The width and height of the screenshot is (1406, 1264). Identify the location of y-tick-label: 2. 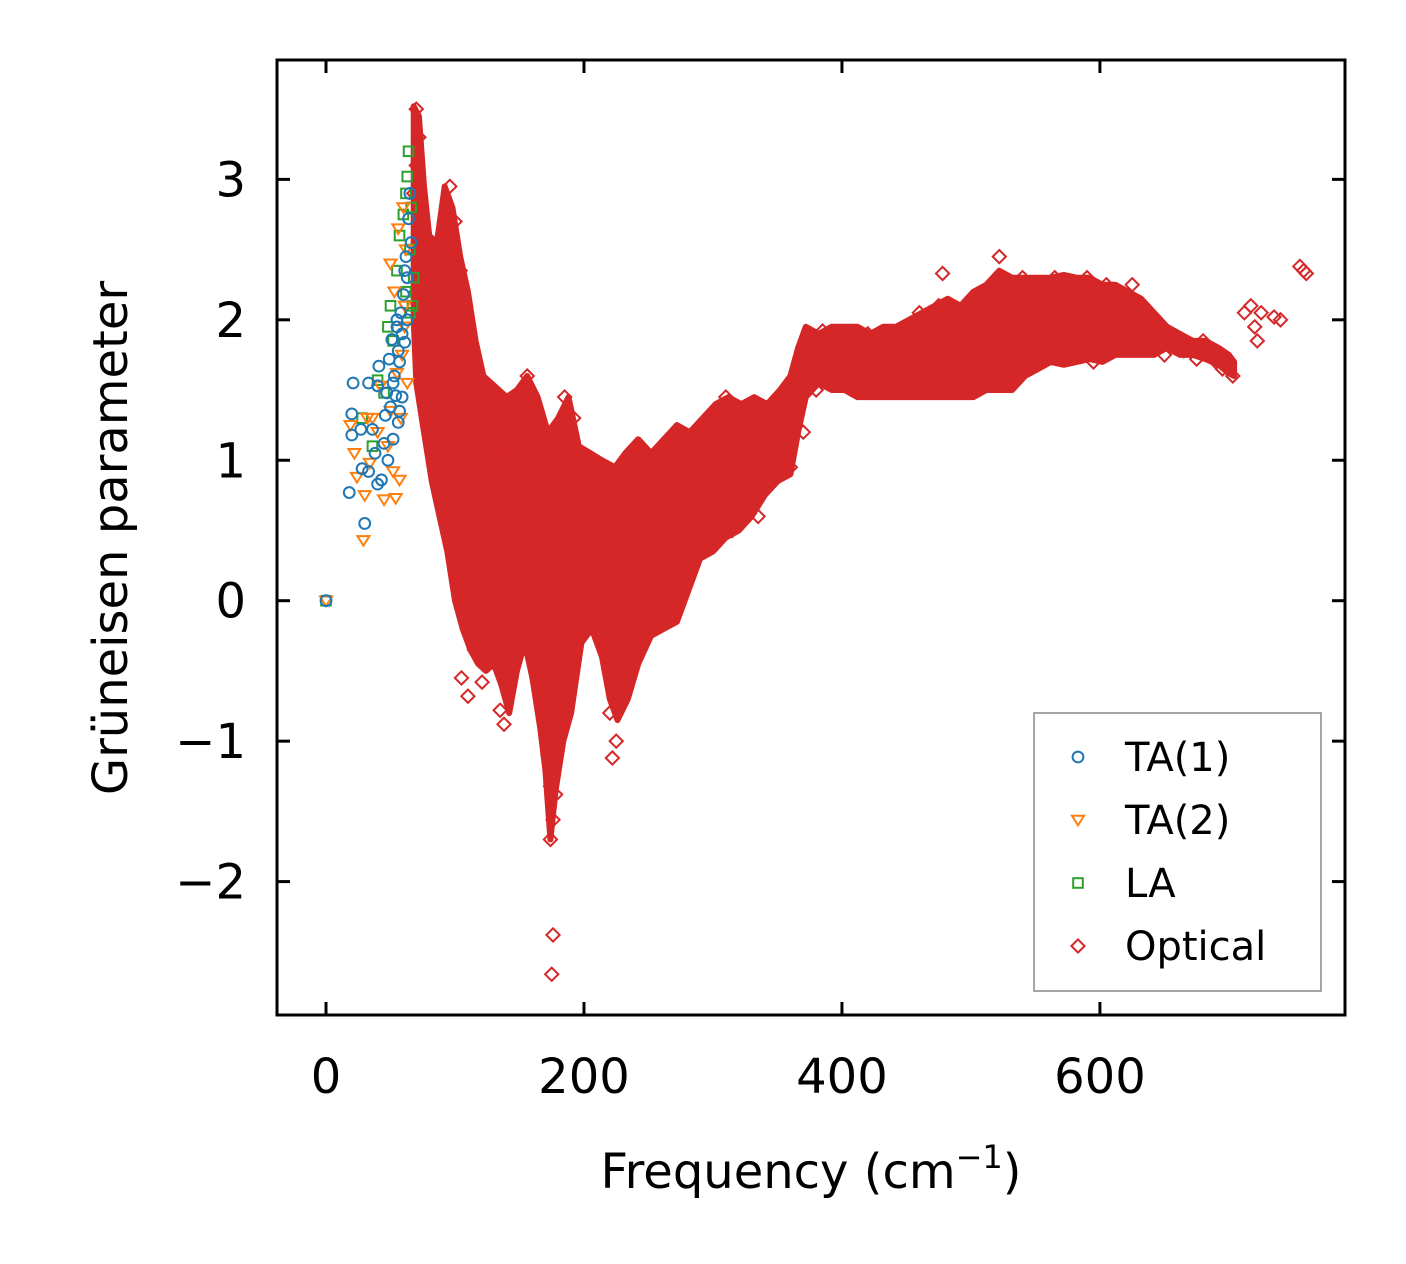
(230, 321).